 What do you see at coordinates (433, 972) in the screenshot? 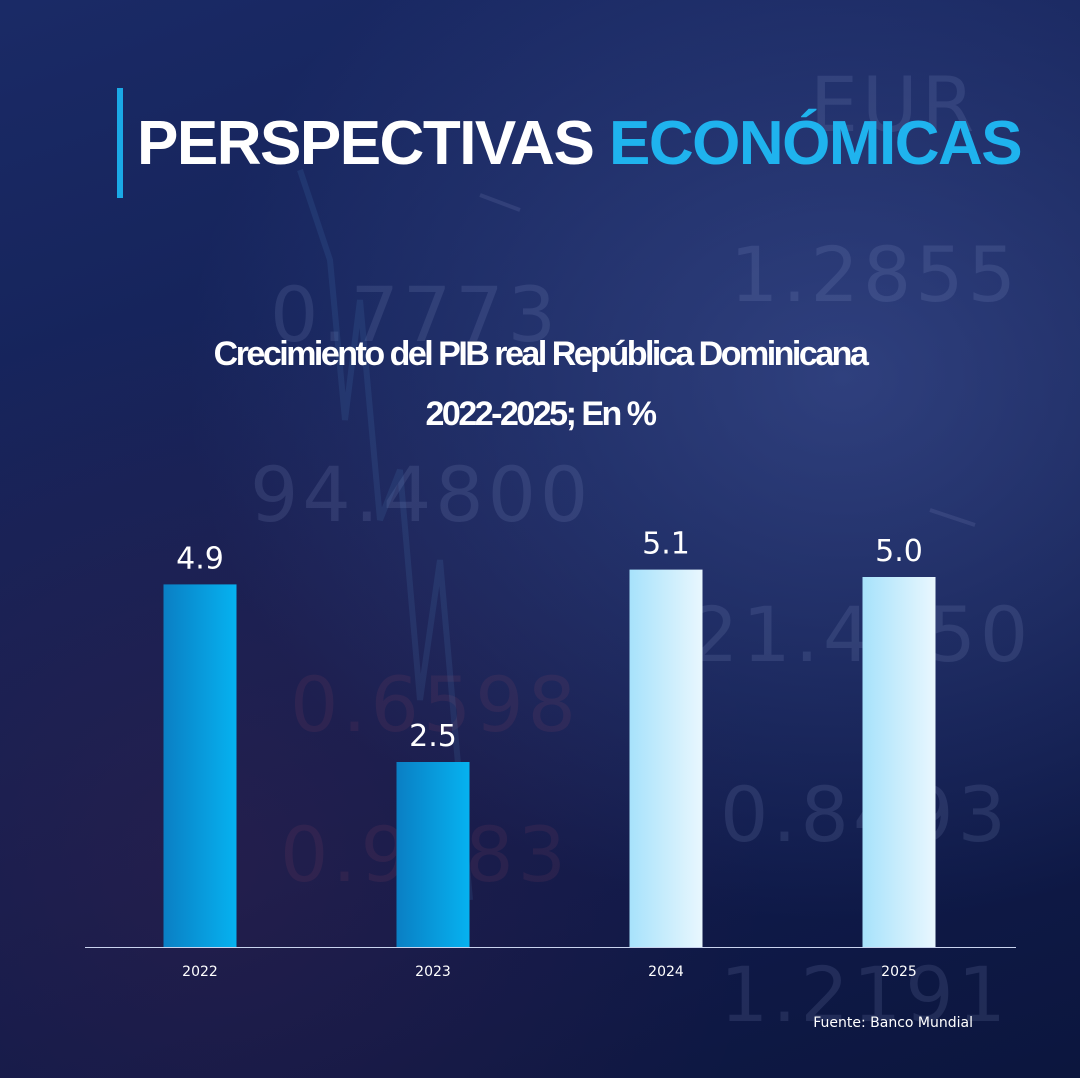
I see `x-tick-label-2023: 2023` at bounding box center [433, 972].